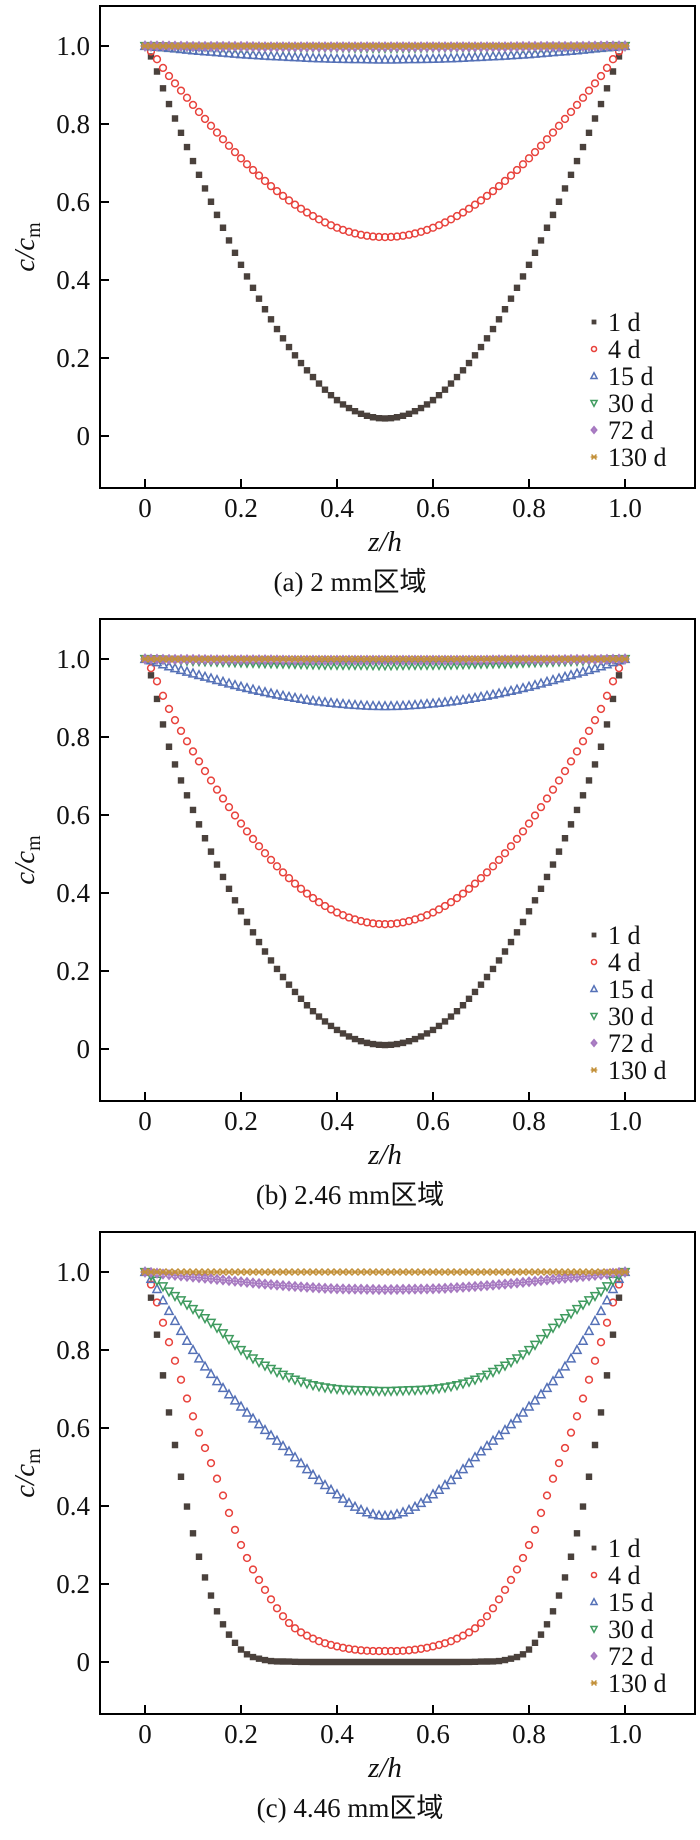  I want to click on legend-label: 130 d, so click(637, 1683).